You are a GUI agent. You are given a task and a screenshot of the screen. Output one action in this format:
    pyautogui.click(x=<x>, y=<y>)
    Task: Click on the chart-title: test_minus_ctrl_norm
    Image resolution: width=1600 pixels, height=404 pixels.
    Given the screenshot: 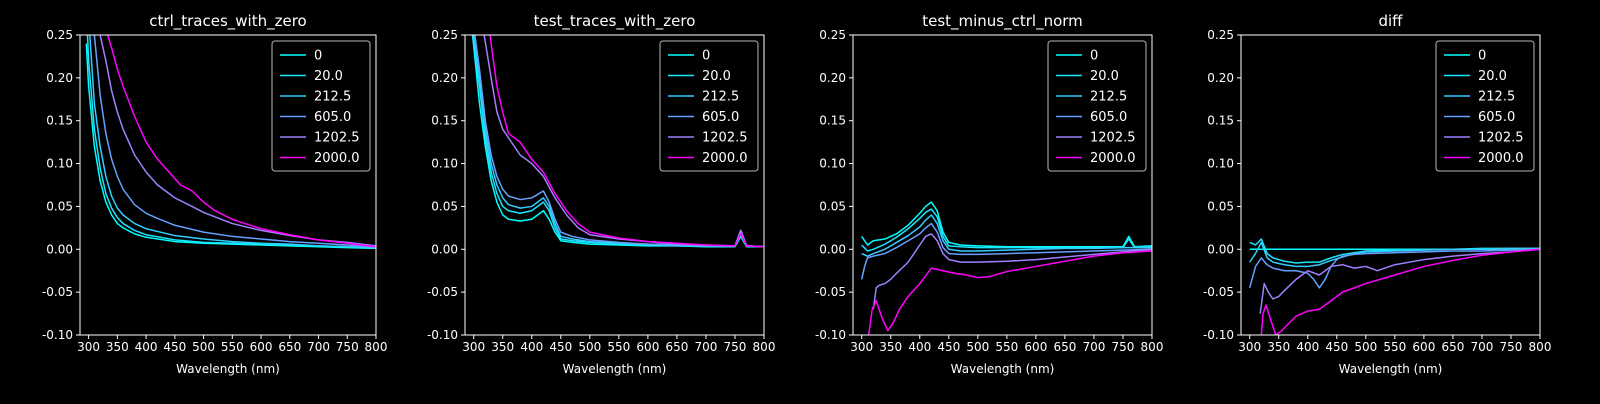 What is the action you would take?
    pyautogui.click(x=1002, y=21)
    